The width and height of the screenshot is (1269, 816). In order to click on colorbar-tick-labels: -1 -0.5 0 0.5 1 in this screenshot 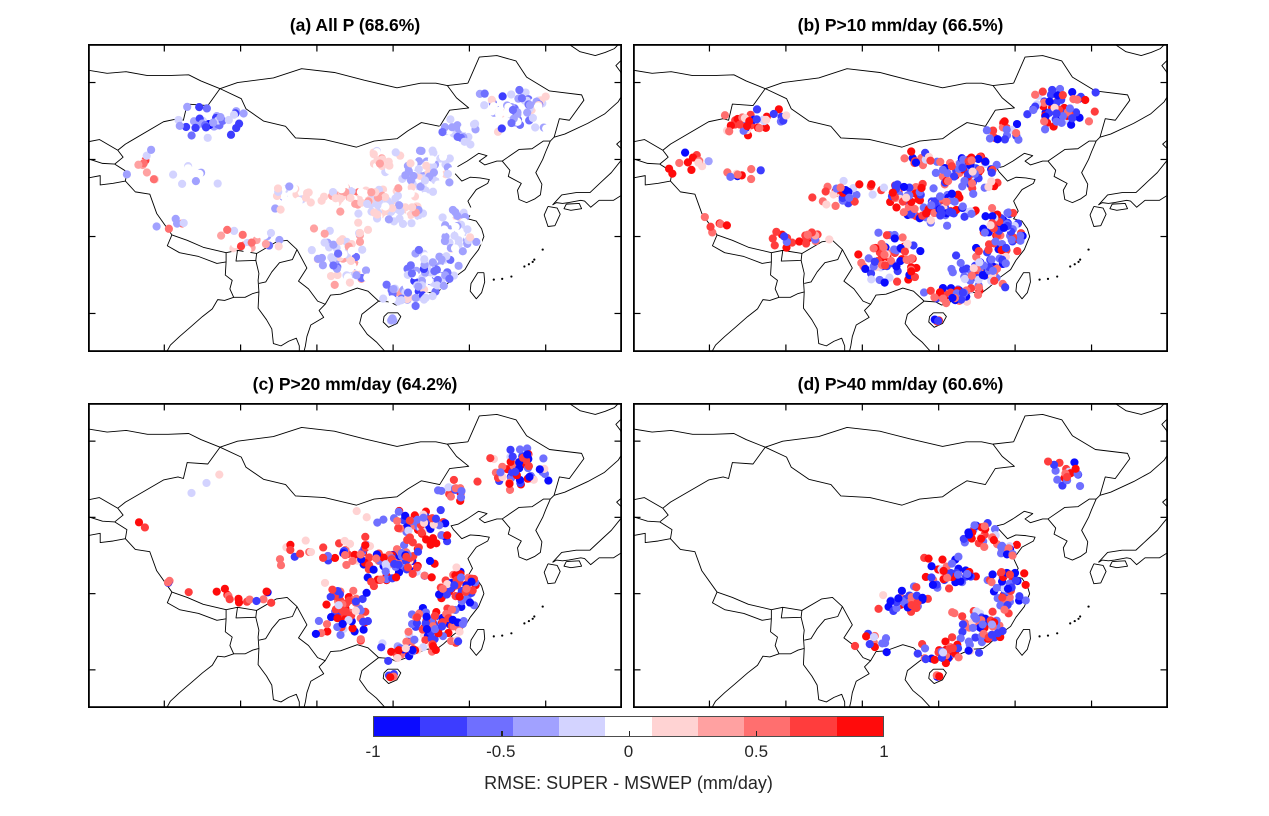, I will do `click(626, 753)`.